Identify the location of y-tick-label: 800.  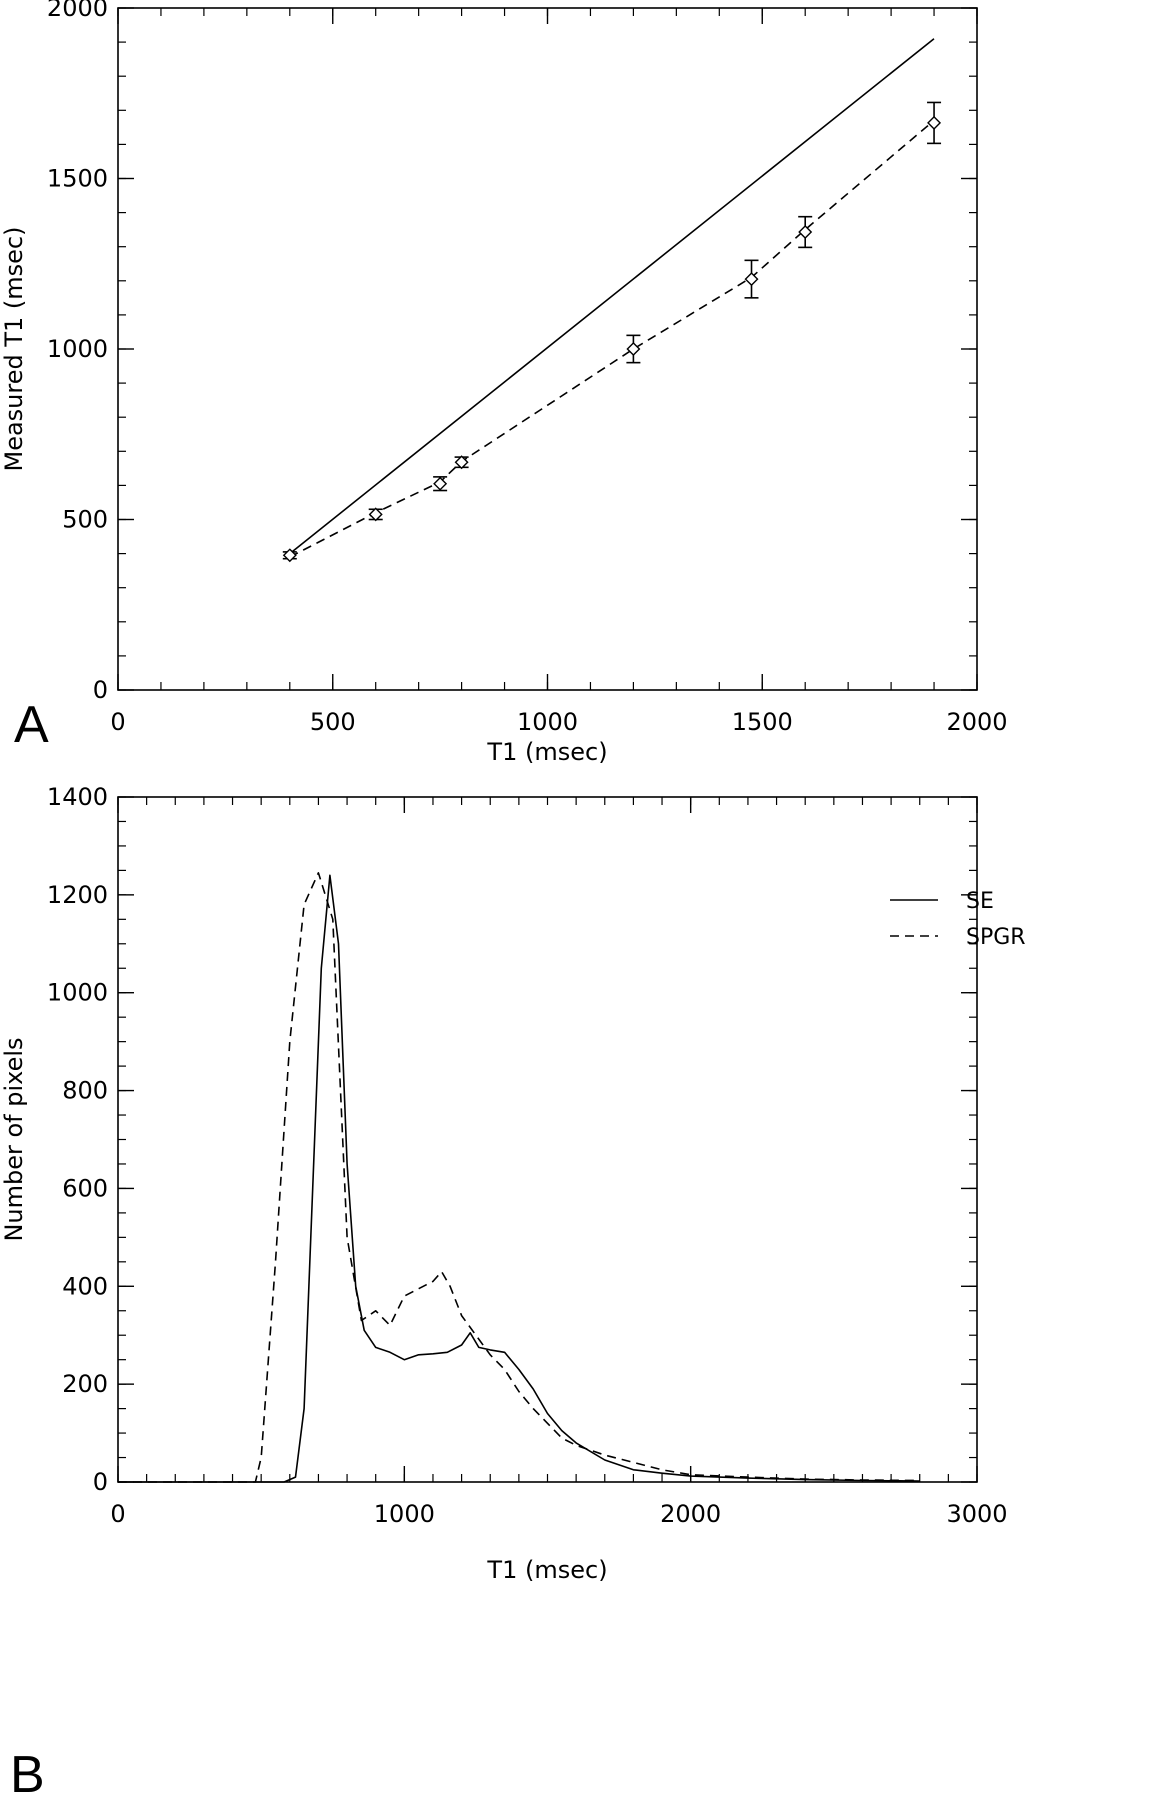
(85, 1091).